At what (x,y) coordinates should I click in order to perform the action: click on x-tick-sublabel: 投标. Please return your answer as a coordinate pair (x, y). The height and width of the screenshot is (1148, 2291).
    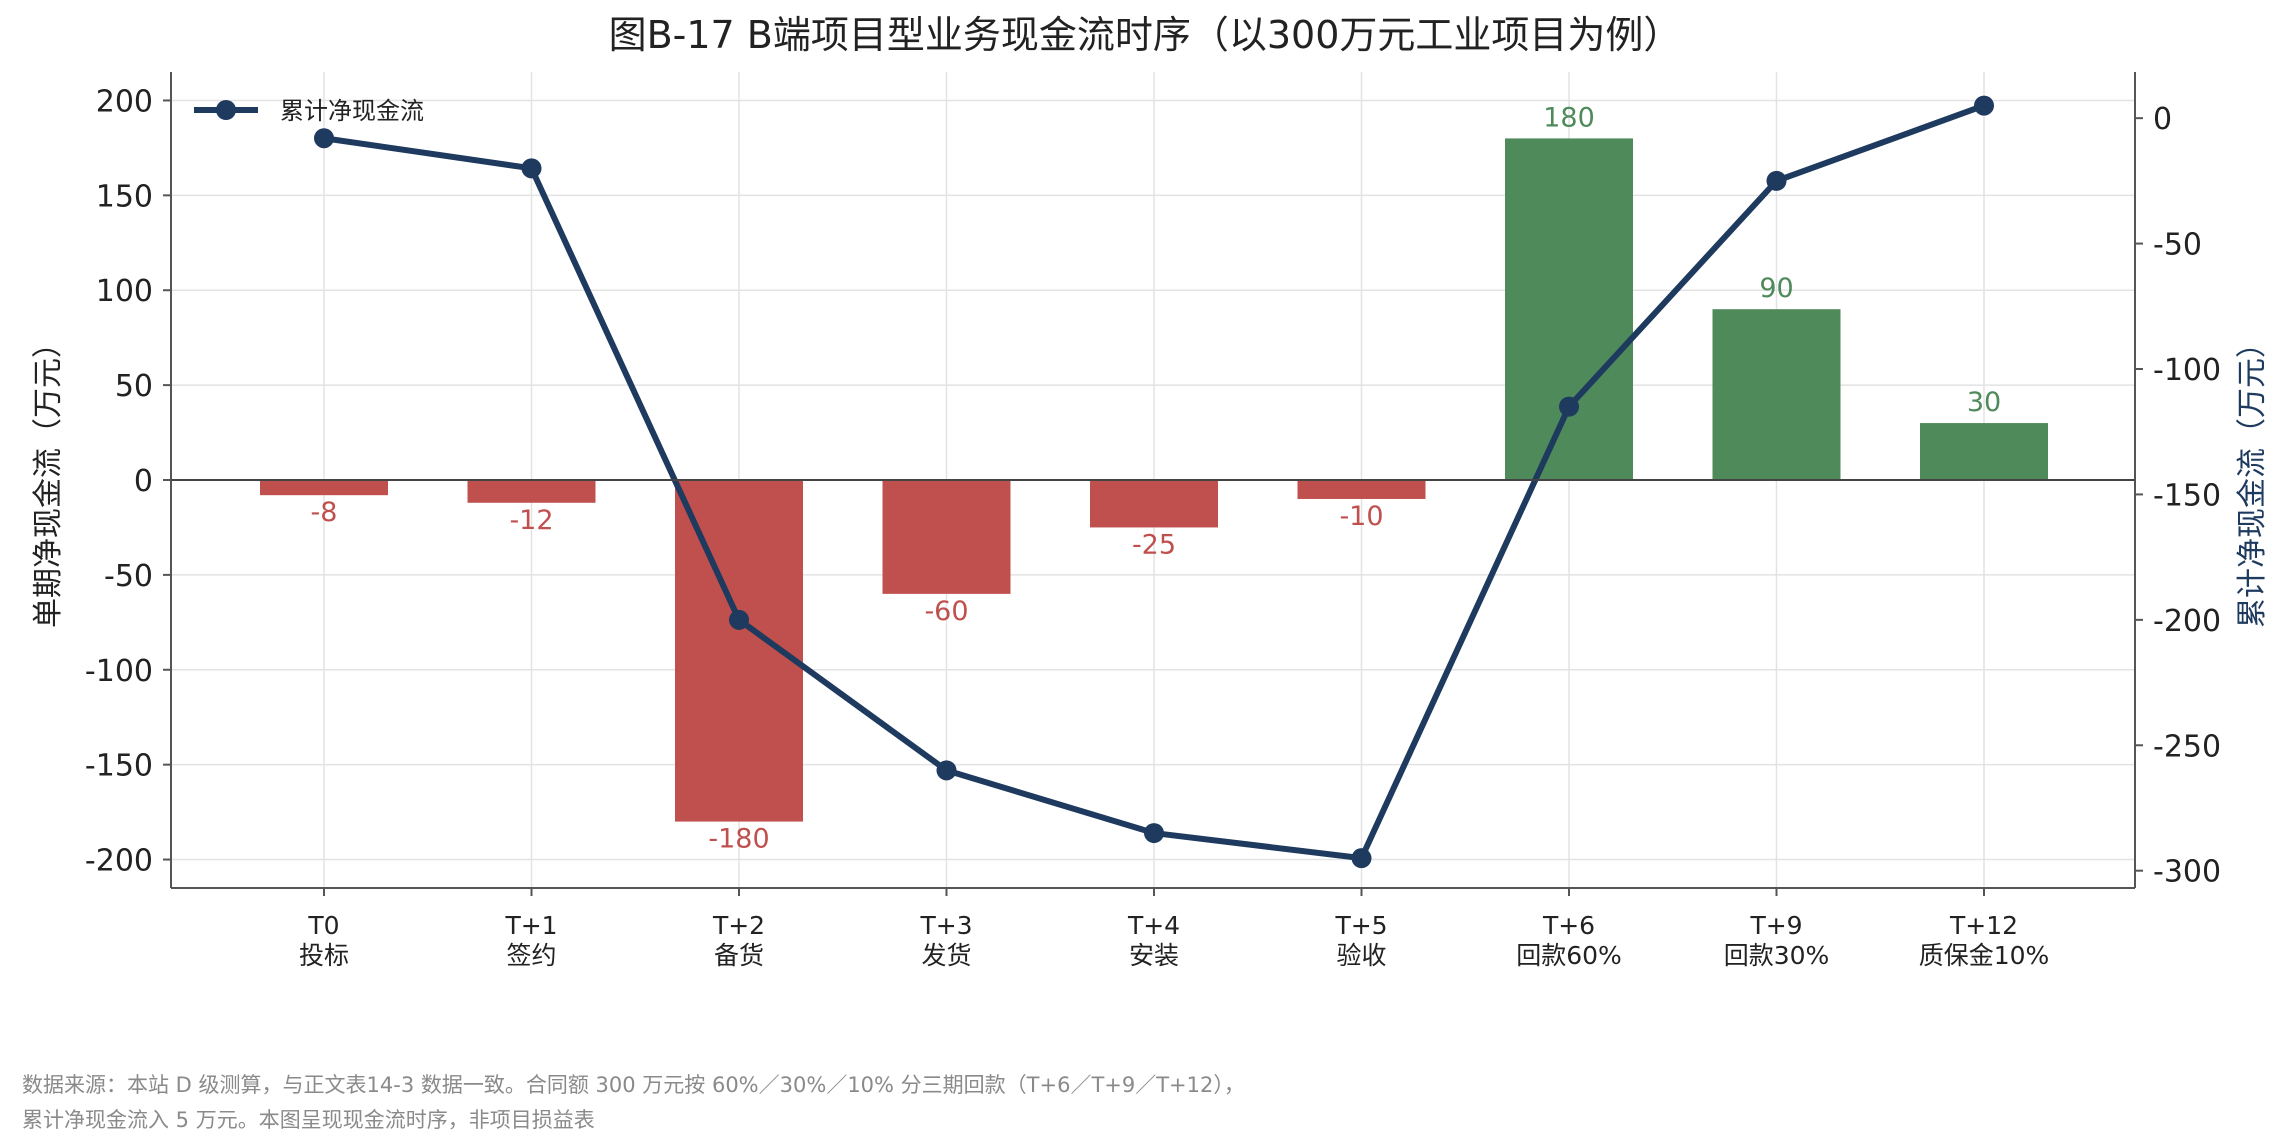
    Looking at the image, I should click on (324, 955).